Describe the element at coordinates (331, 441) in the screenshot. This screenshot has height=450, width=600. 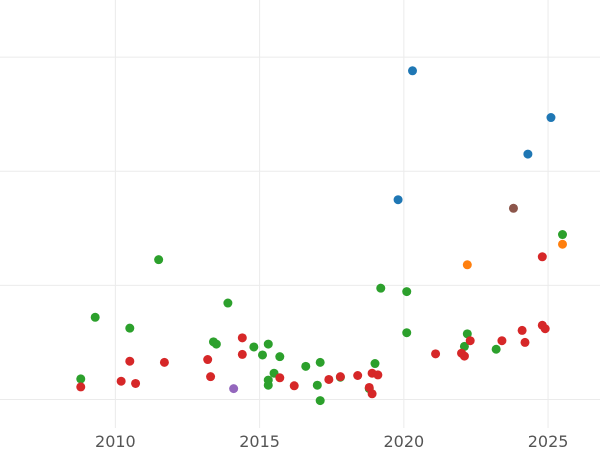
I see `x-axis-ticks: 2010 2015 2020 2025` at that location.